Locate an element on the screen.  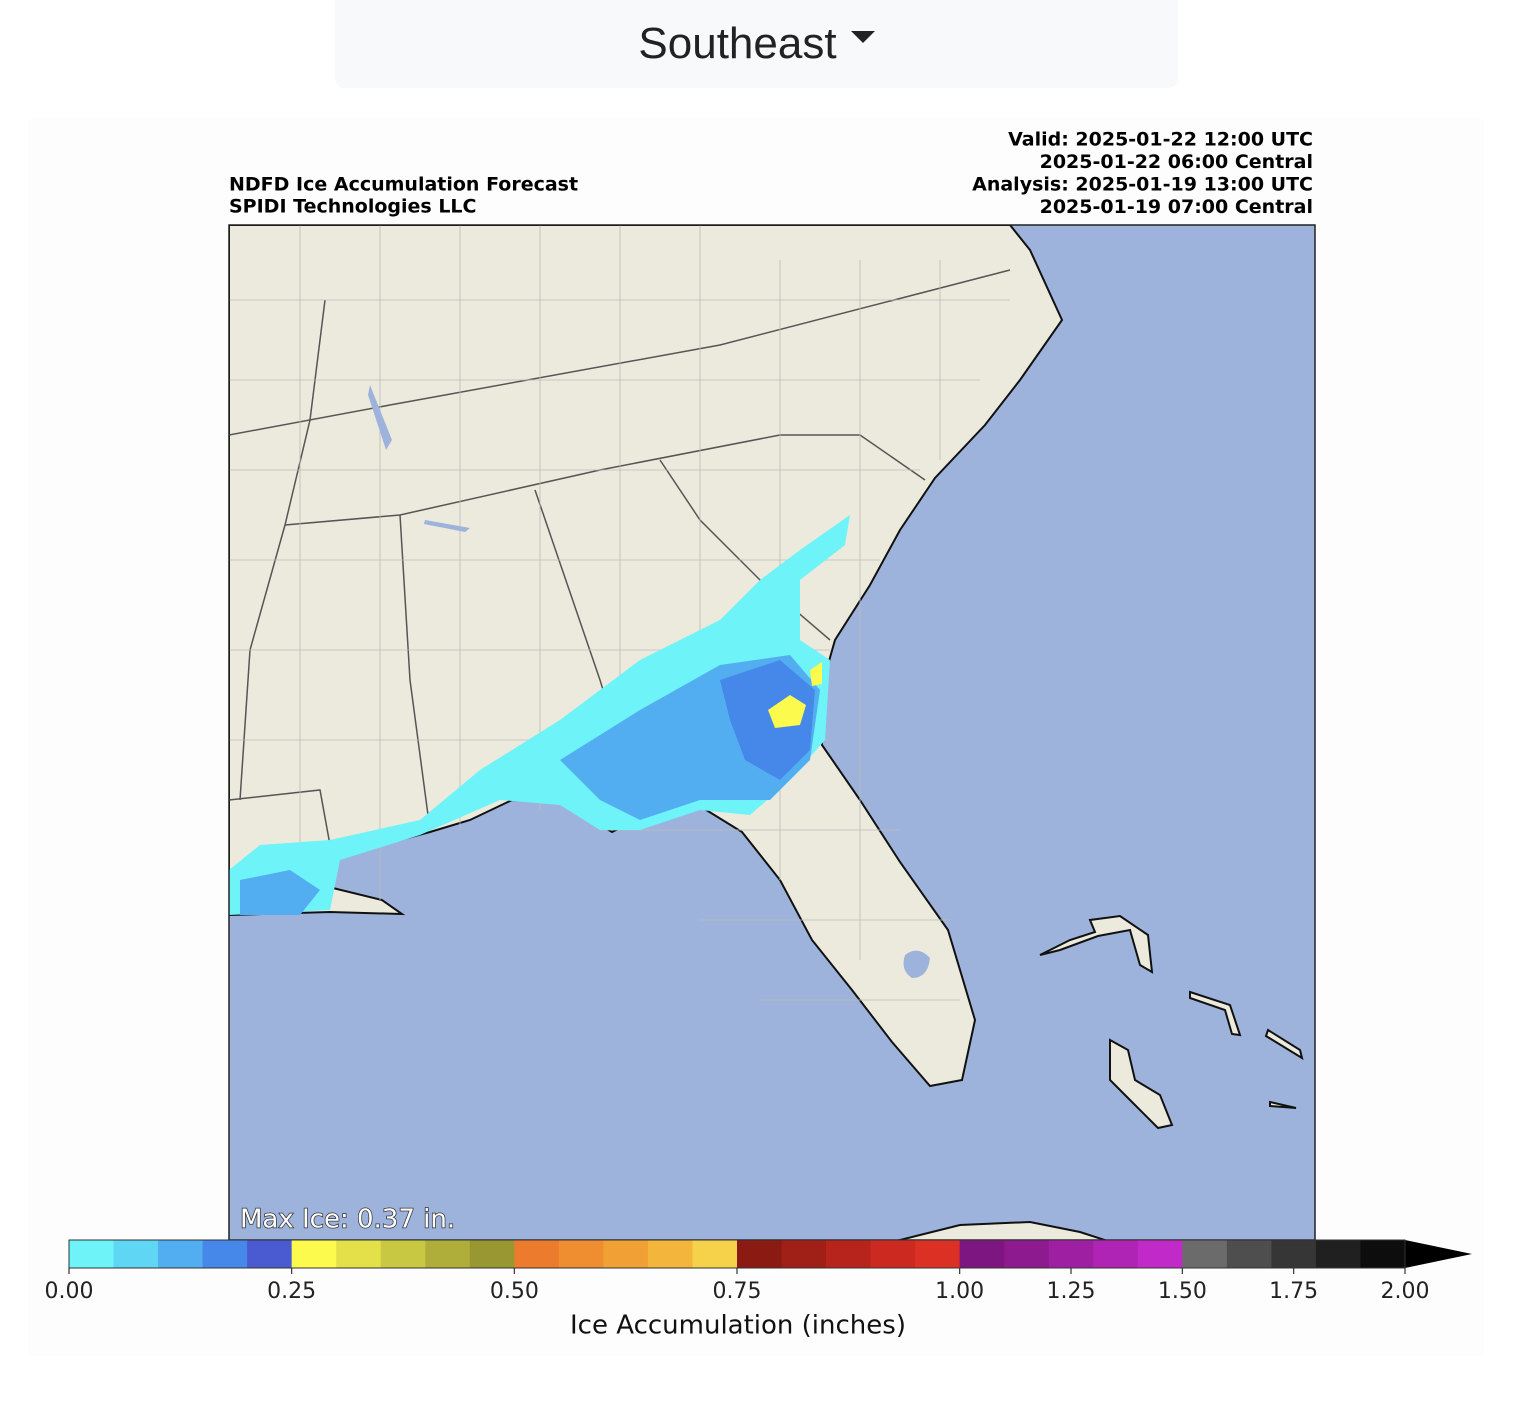
dropdown-label: Southeast is located at coordinates (737, 43).